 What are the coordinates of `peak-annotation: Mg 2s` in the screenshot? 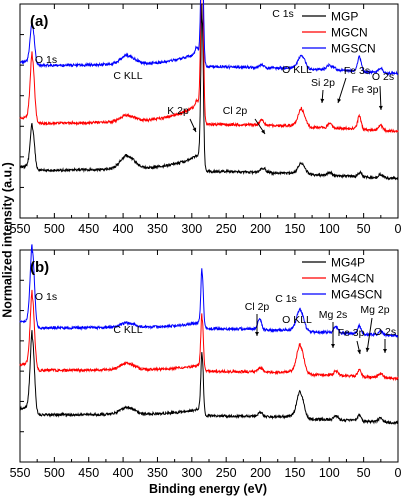 It's located at (333, 315).